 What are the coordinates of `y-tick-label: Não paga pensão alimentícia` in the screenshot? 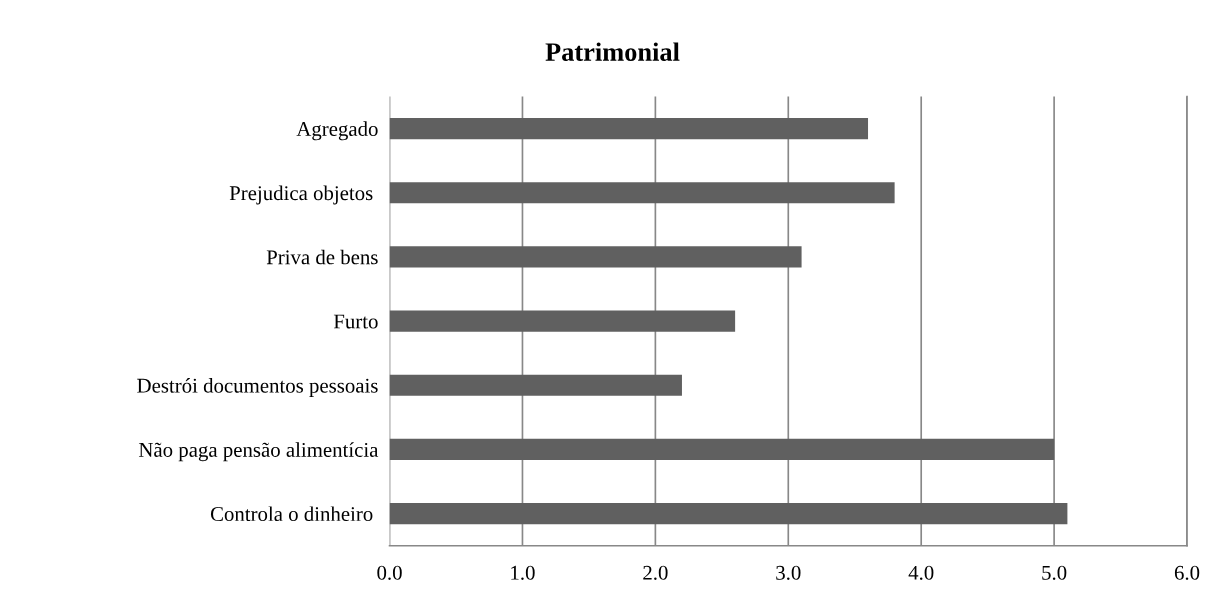 It's located at (258, 452).